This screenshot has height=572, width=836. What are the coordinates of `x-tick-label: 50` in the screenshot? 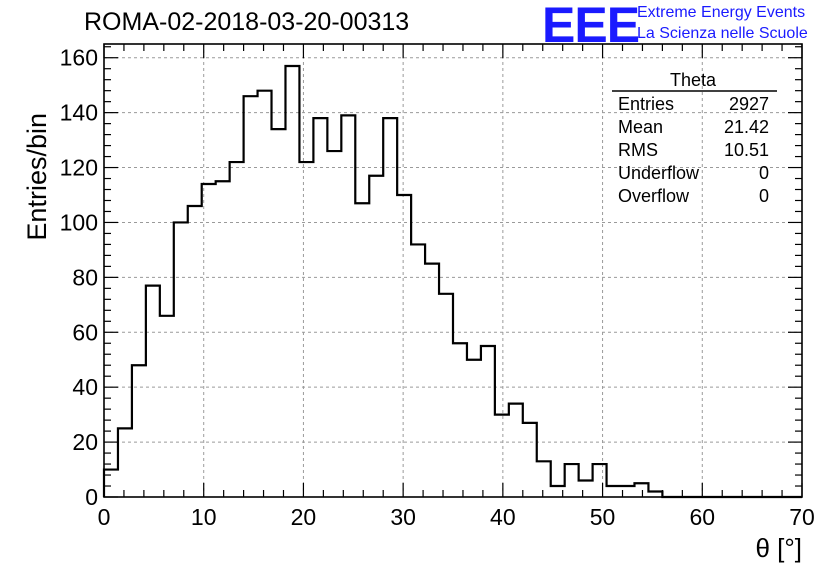 It's located at (603, 517).